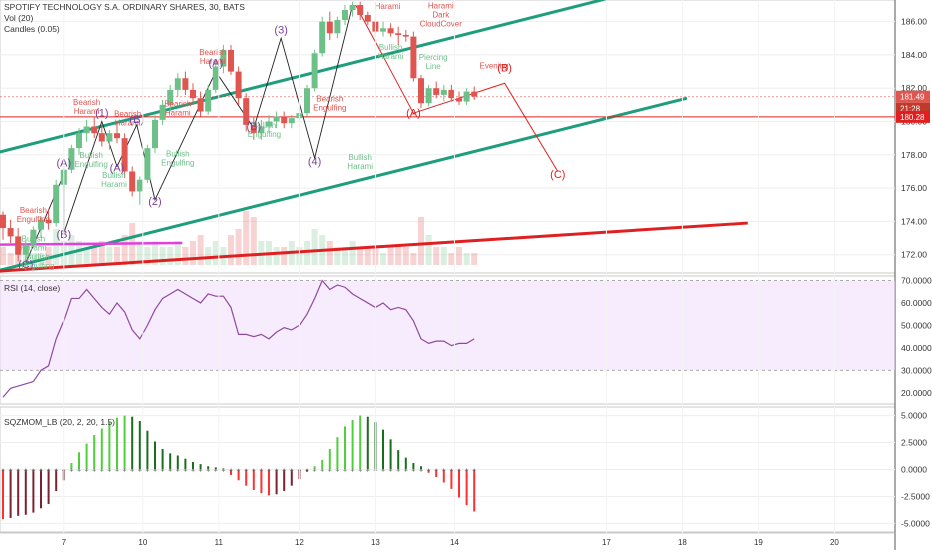 The width and height of the screenshot is (932, 555). Describe the element at coordinates (758, 542) in the screenshot. I see `x-tick-label: 19` at that location.